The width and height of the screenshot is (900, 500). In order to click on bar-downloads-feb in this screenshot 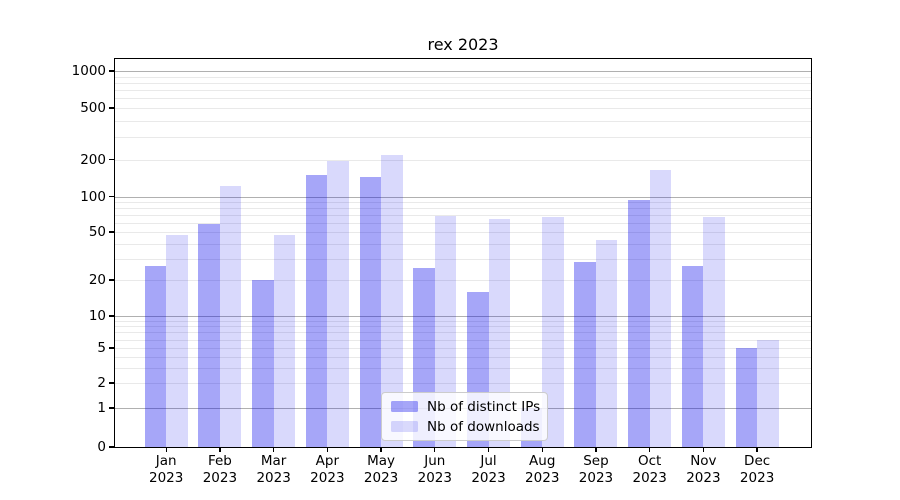, I will do `click(230, 316)`.